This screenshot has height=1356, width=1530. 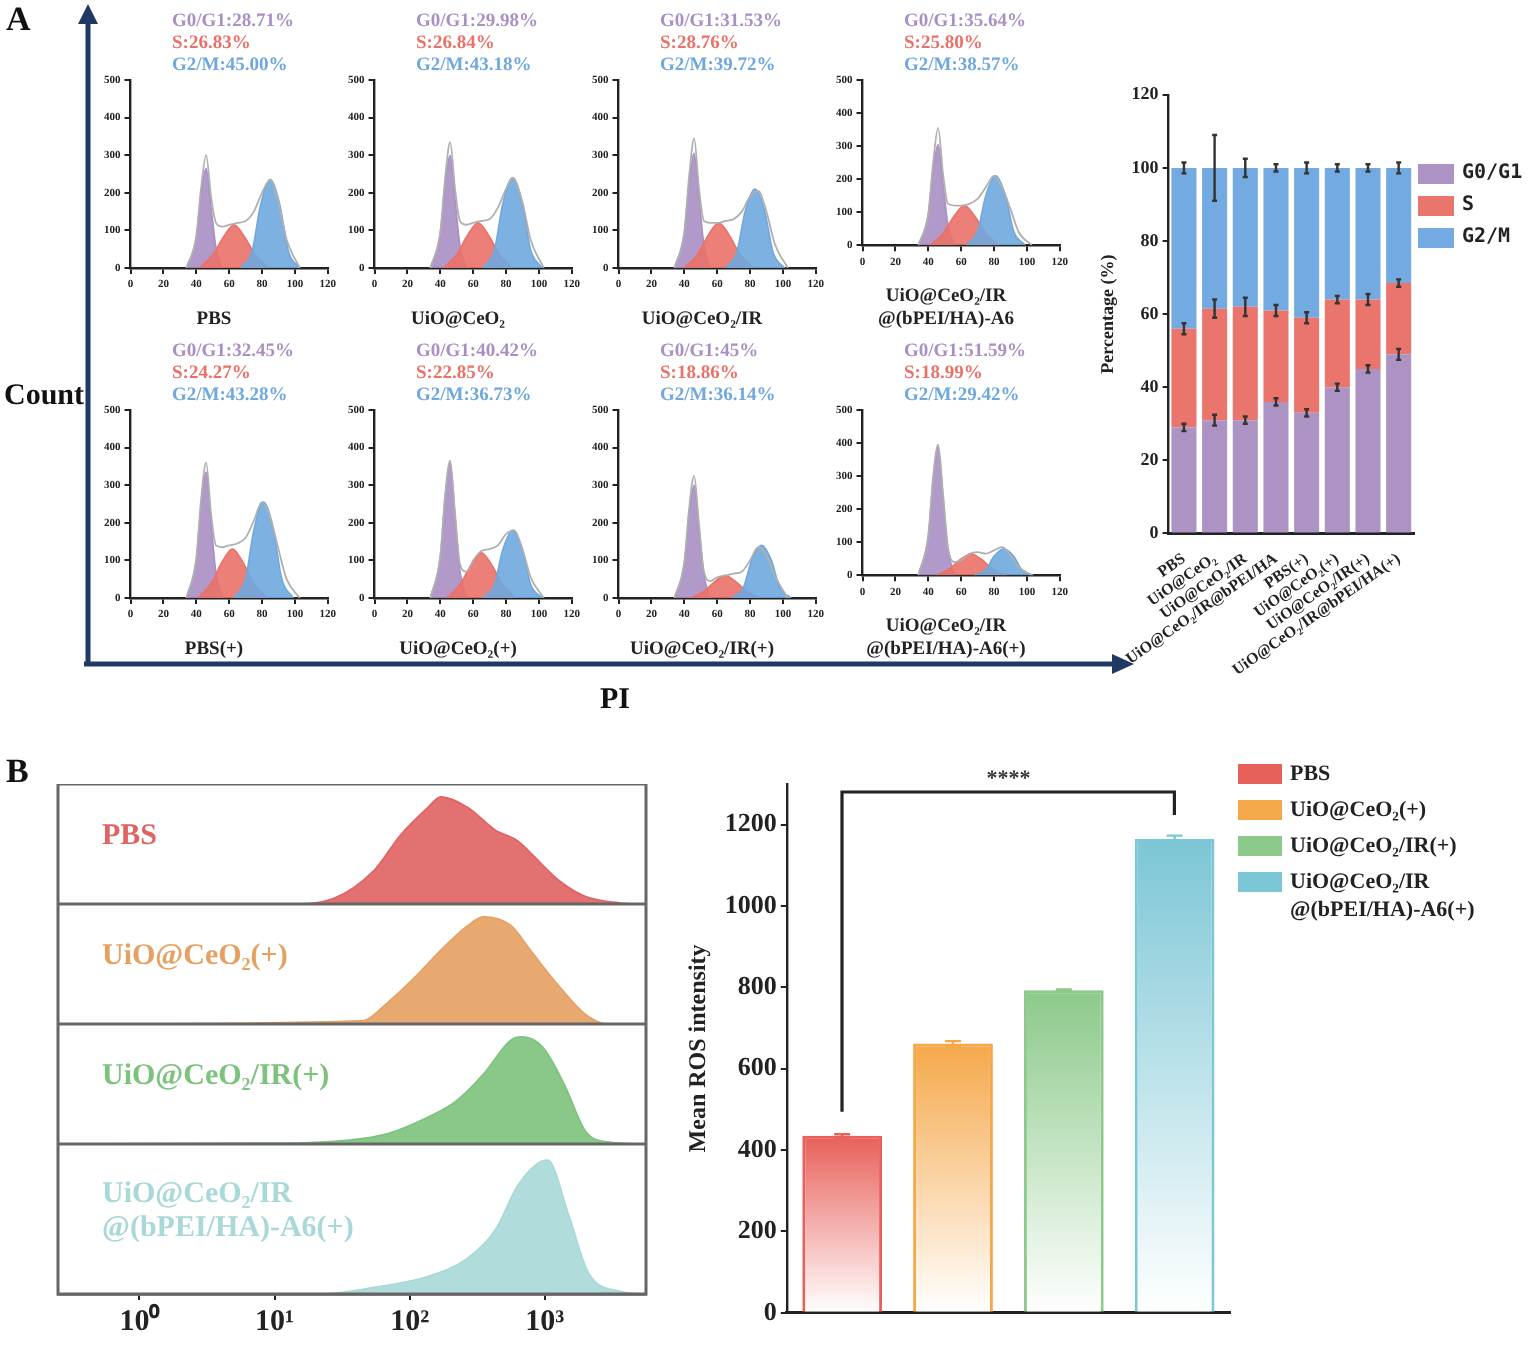 I want to click on text: G0/G1:45%, so click(x=709, y=352).